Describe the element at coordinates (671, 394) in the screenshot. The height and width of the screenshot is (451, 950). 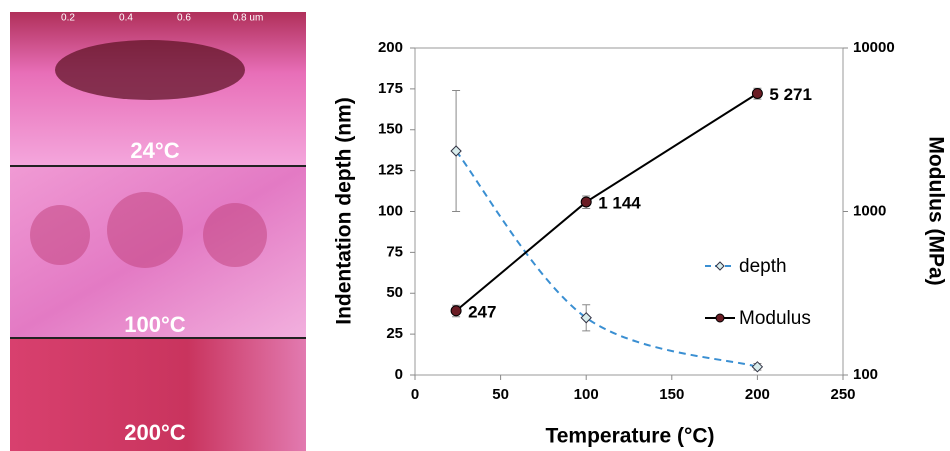
I see `x-tick-label: 150` at that location.